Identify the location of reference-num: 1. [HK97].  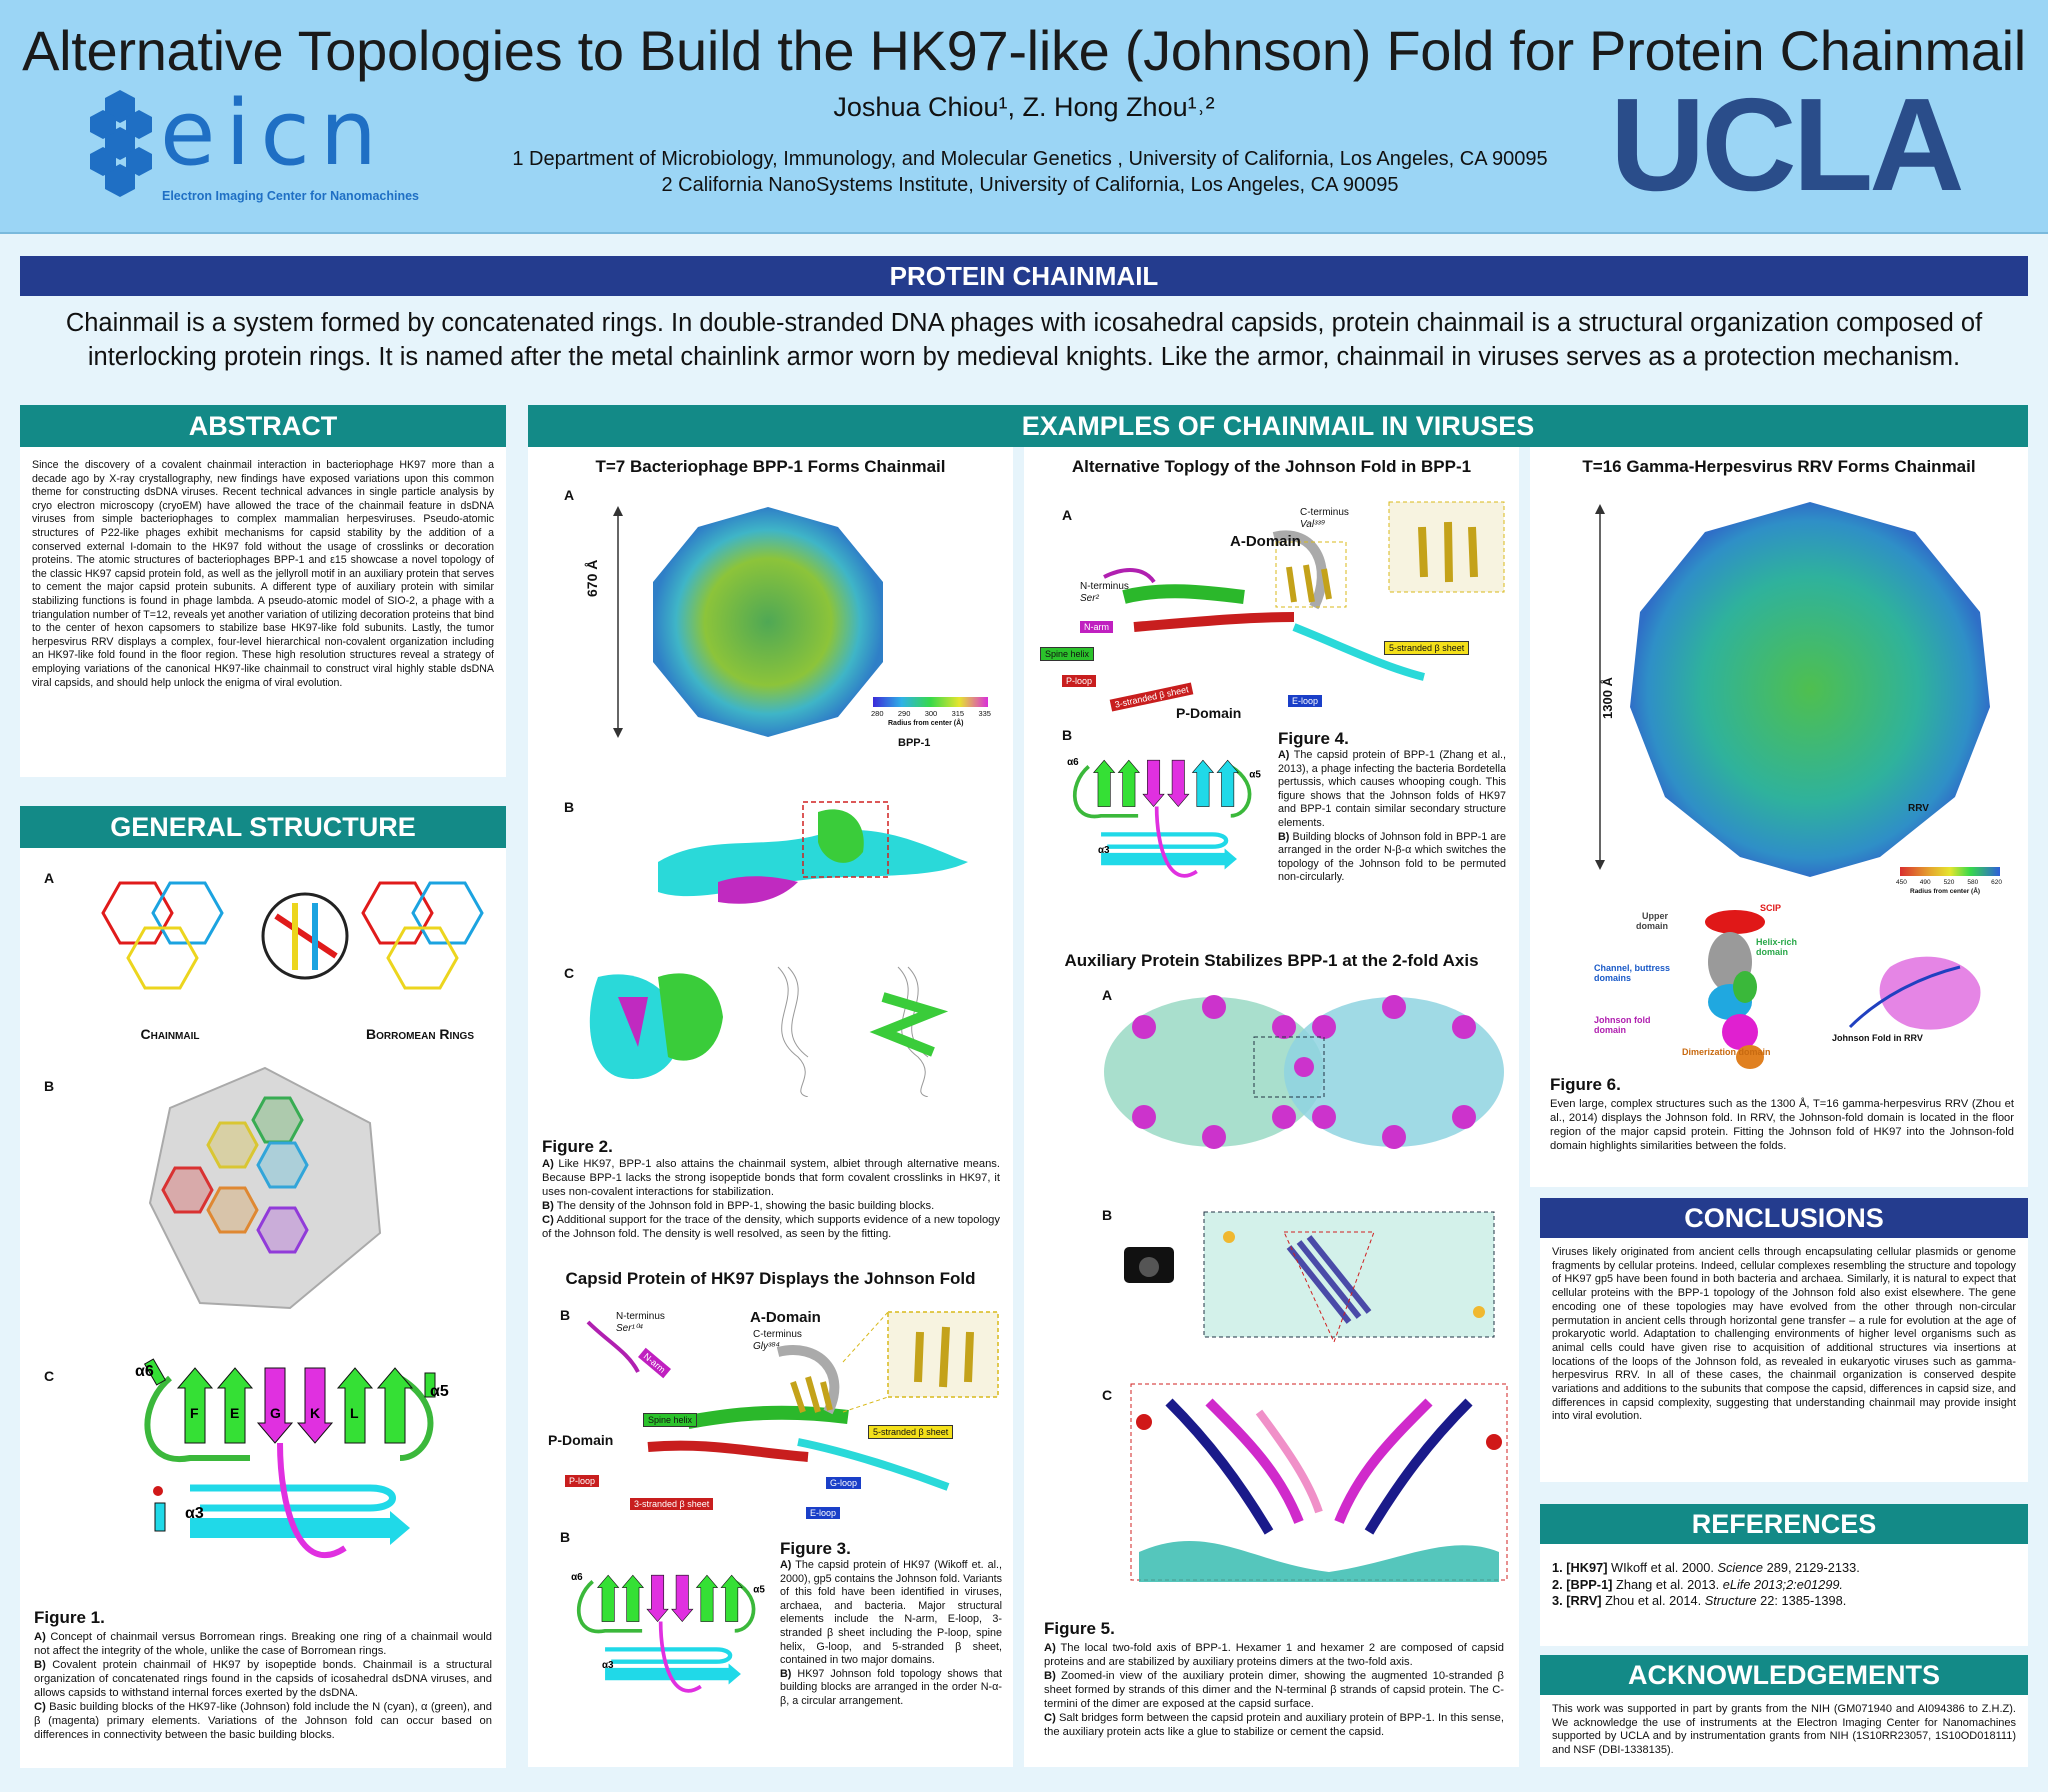
(1580, 1567).